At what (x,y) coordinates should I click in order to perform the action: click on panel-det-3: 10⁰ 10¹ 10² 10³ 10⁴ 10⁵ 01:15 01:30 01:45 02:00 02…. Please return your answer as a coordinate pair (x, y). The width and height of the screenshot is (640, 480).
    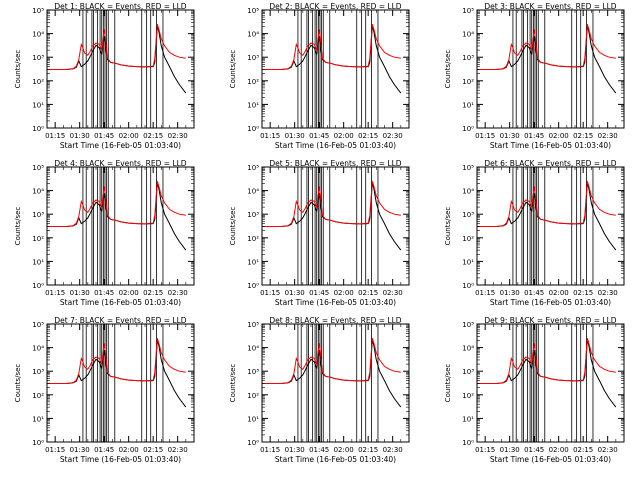
    Looking at the image, I should click on (534, 76).